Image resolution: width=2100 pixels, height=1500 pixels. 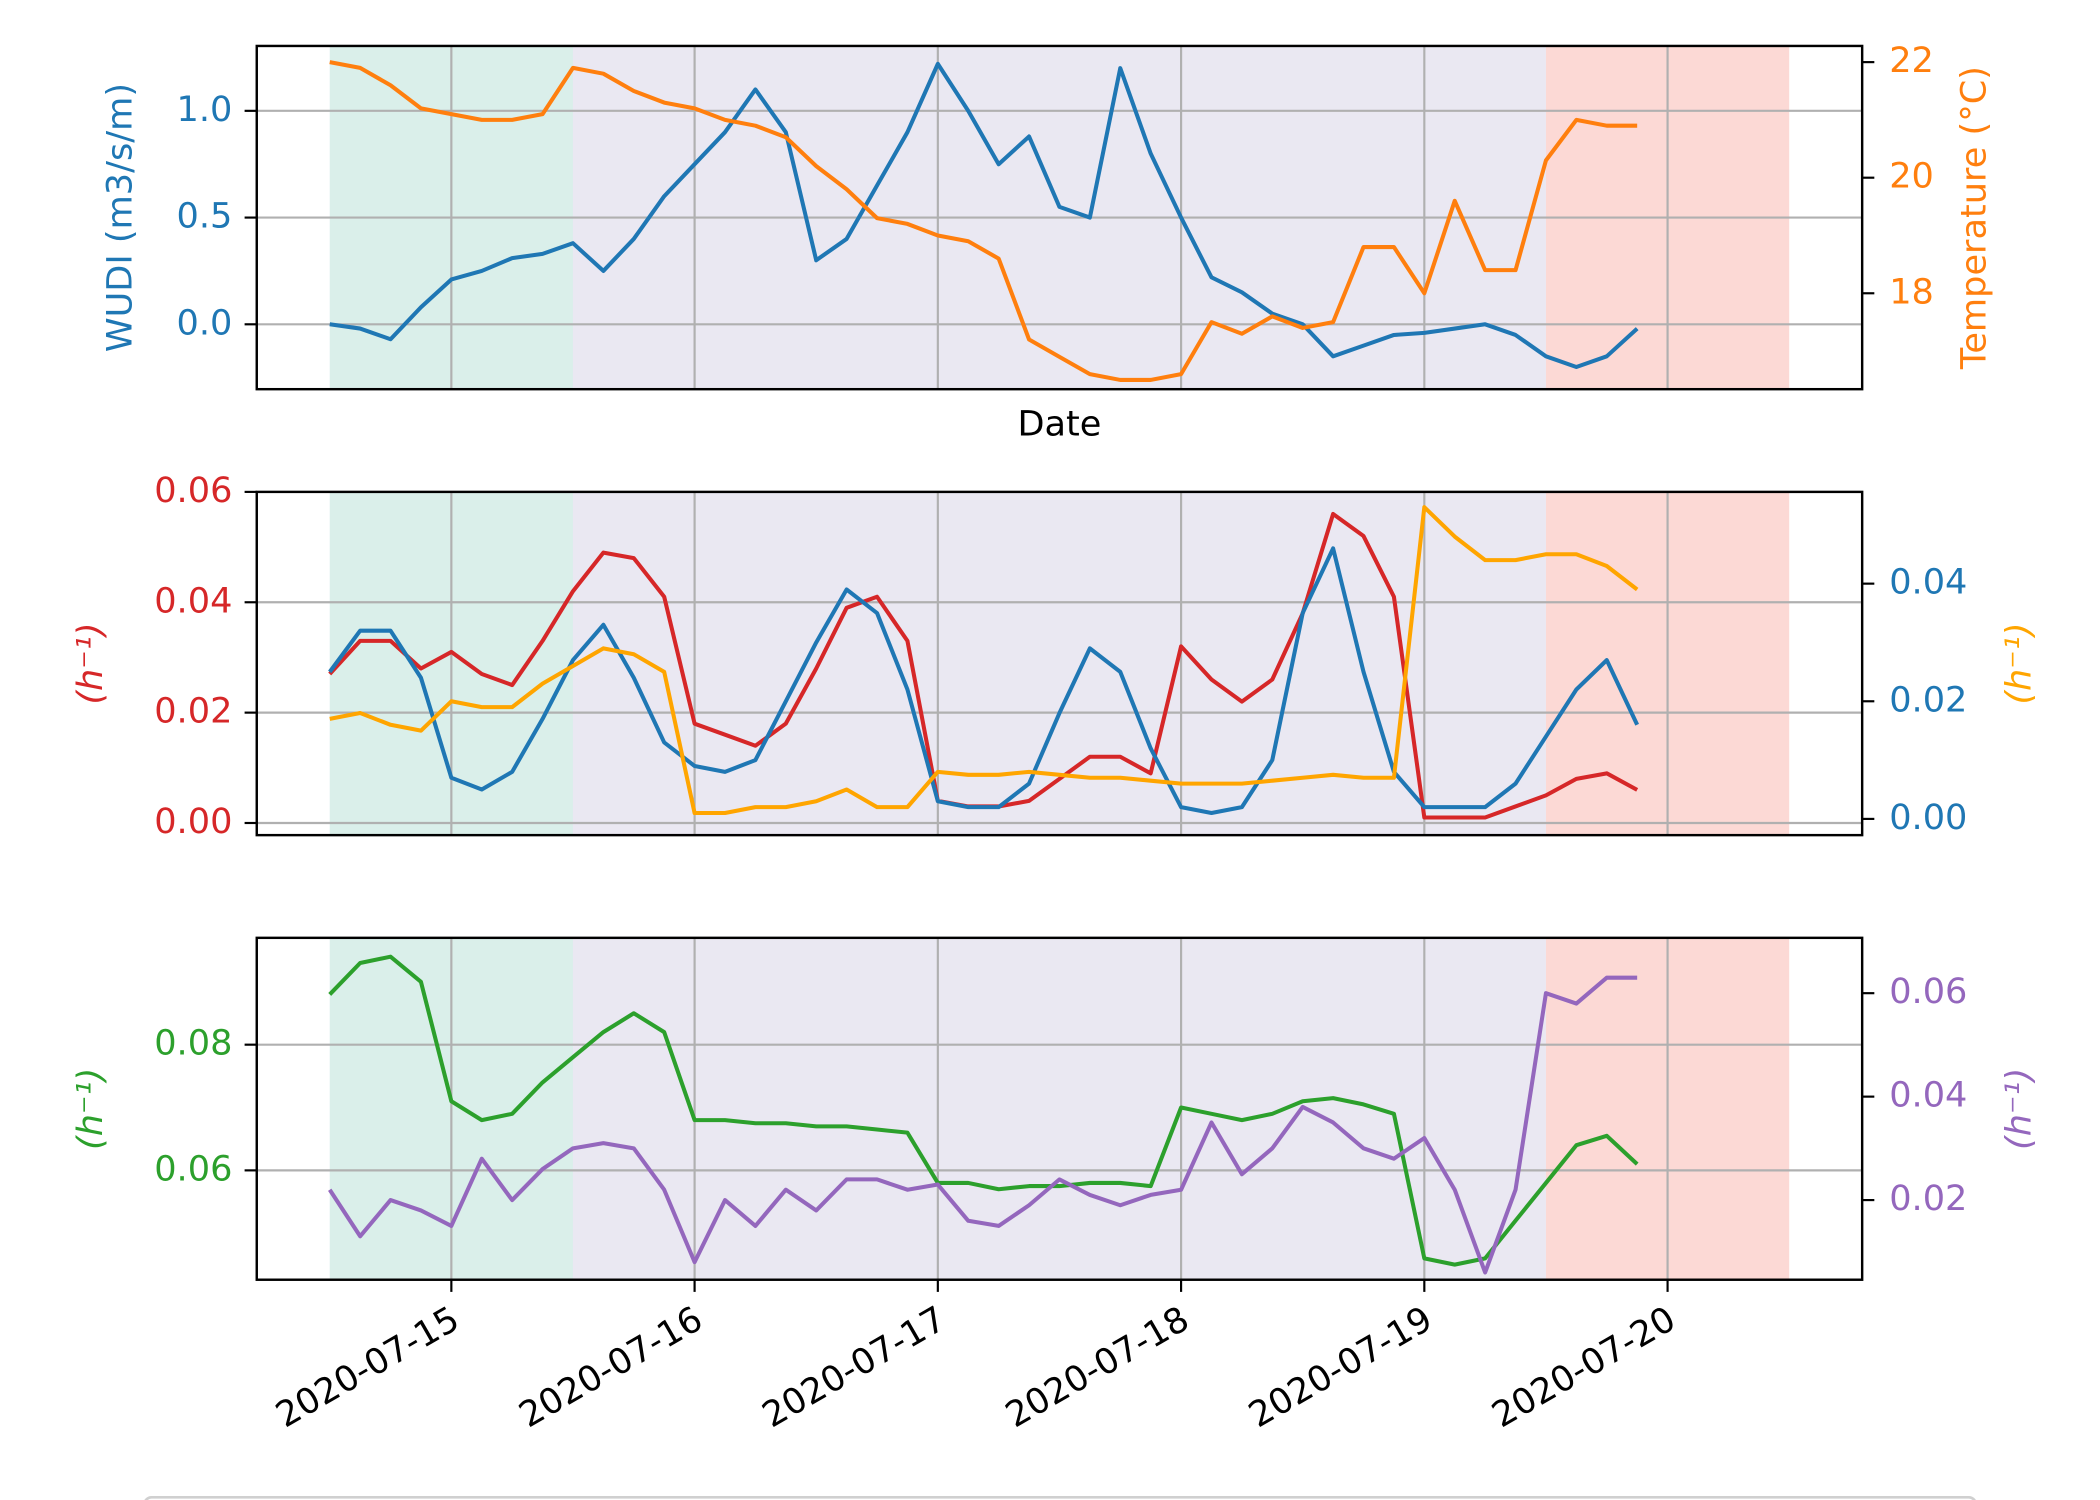 I want to click on y2-tick-label: 20, so click(x=1911, y=176).